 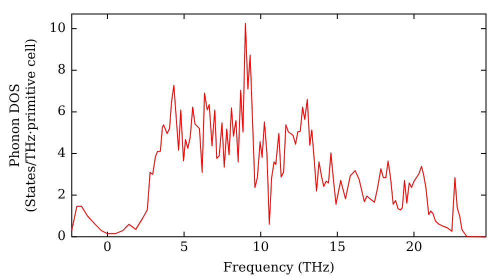 What do you see at coordinates (61, 112) in the screenshot?
I see `y-tick-label: 6` at bounding box center [61, 112].